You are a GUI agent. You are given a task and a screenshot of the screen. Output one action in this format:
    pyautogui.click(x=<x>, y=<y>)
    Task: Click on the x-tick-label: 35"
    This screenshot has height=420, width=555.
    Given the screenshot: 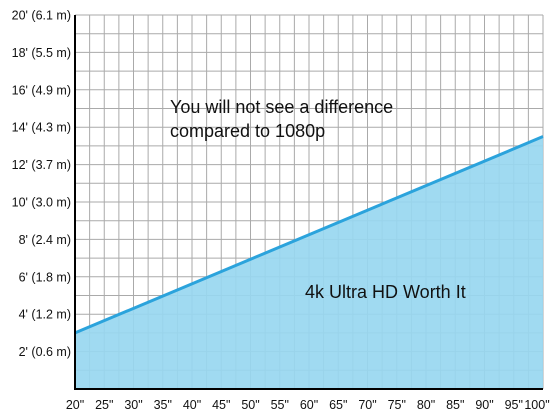 What is the action you would take?
    pyautogui.click(x=163, y=405)
    